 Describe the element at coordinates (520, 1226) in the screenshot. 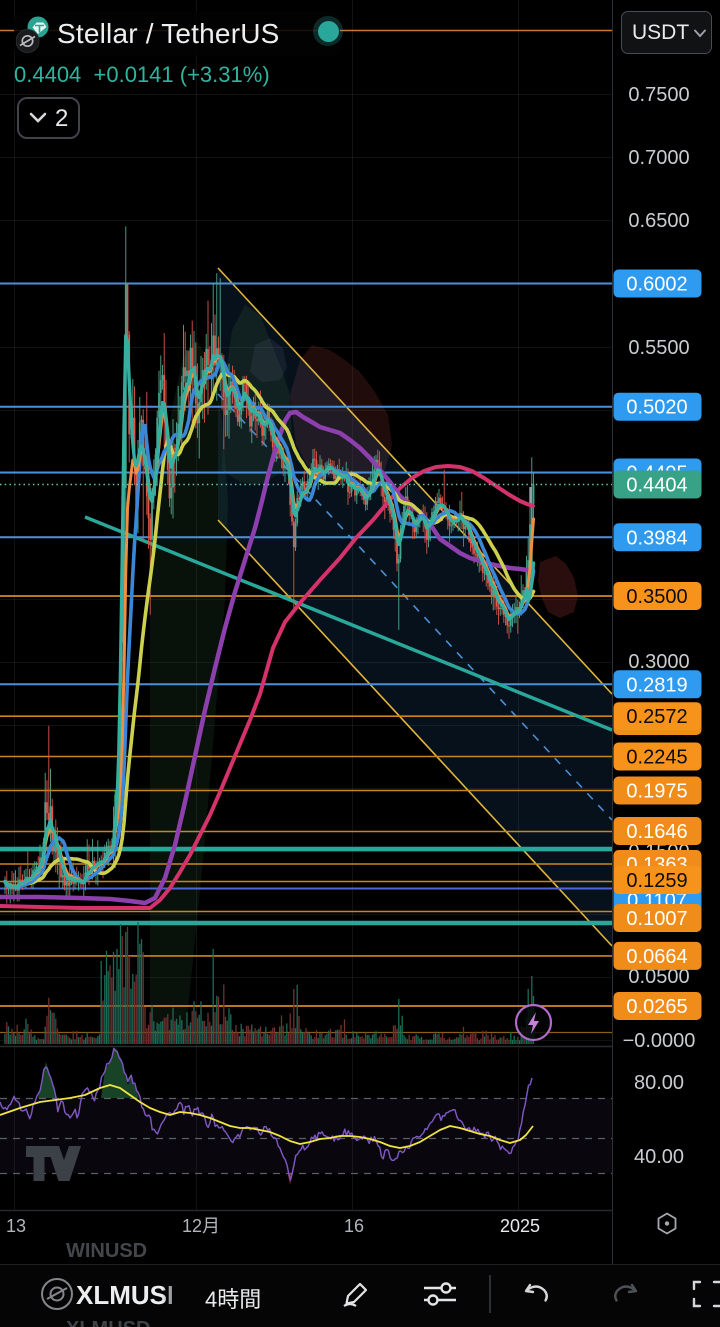

I see `svg-text: 2025` at that location.